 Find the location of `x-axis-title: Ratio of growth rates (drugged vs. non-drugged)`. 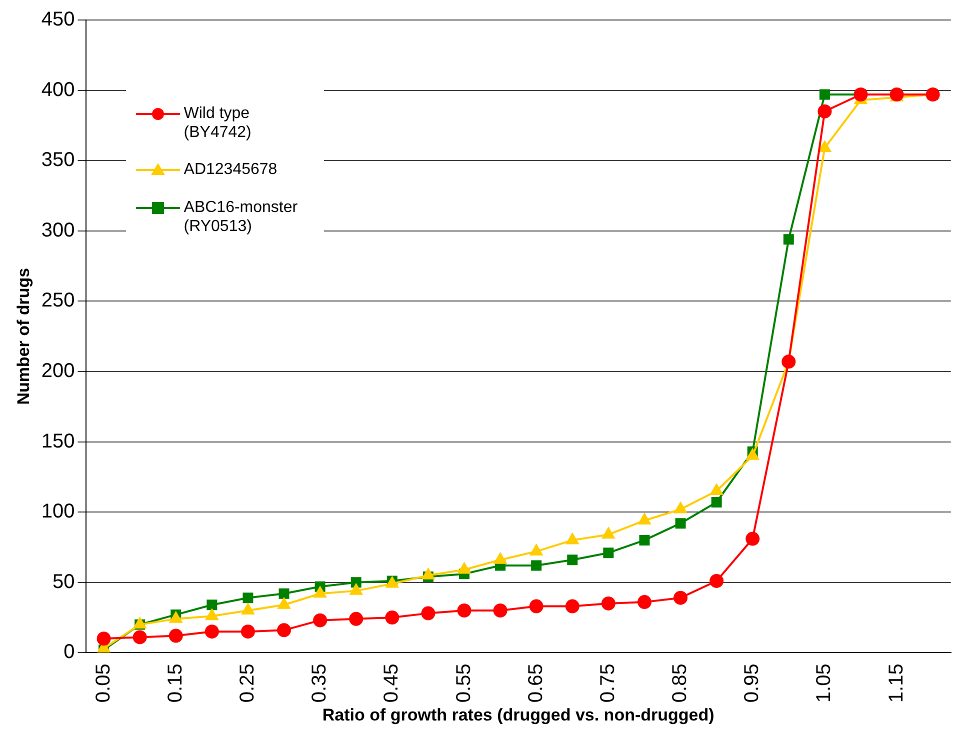

x-axis-title: Ratio of growth rates (drugged vs. non-drugged) is located at coordinates (518, 714).